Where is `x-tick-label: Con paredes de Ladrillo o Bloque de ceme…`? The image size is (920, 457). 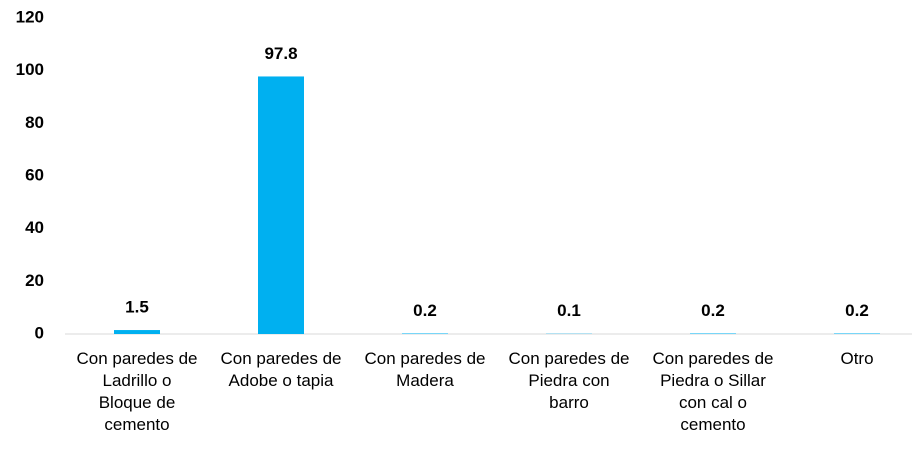 x-tick-label: Con paredes de Ladrillo o Bloque de ceme… is located at coordinates (137, 391).